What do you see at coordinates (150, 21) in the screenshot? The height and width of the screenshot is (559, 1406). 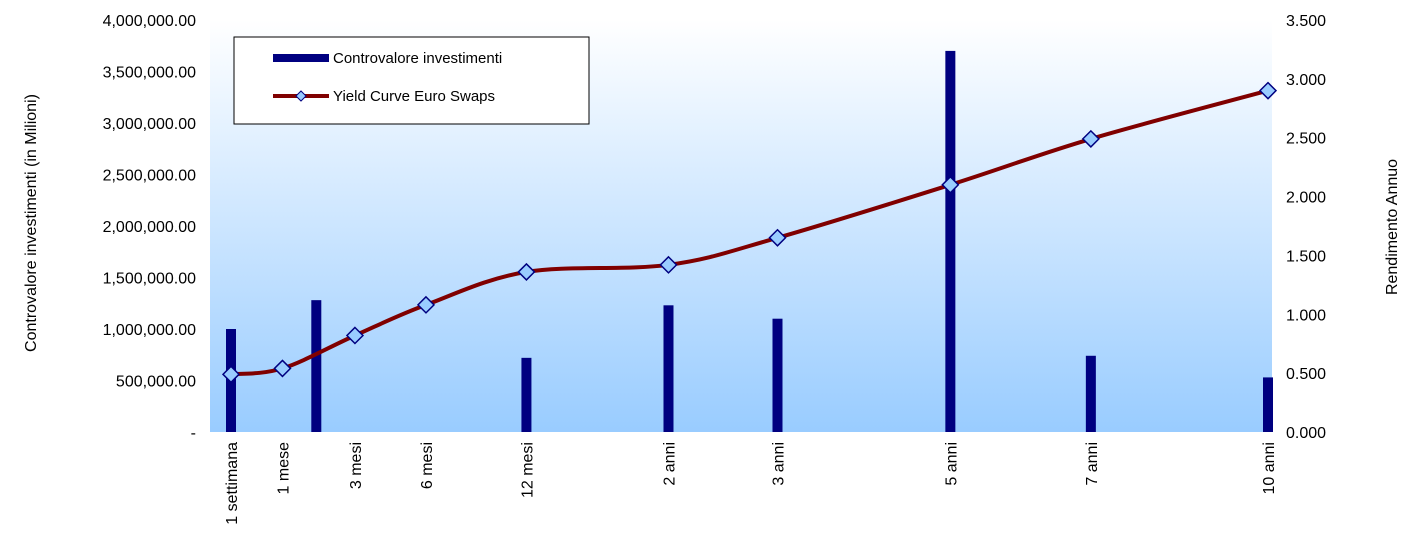 I see `left-tick-label: 4,000,000.00` at bounding box center [150, 21].